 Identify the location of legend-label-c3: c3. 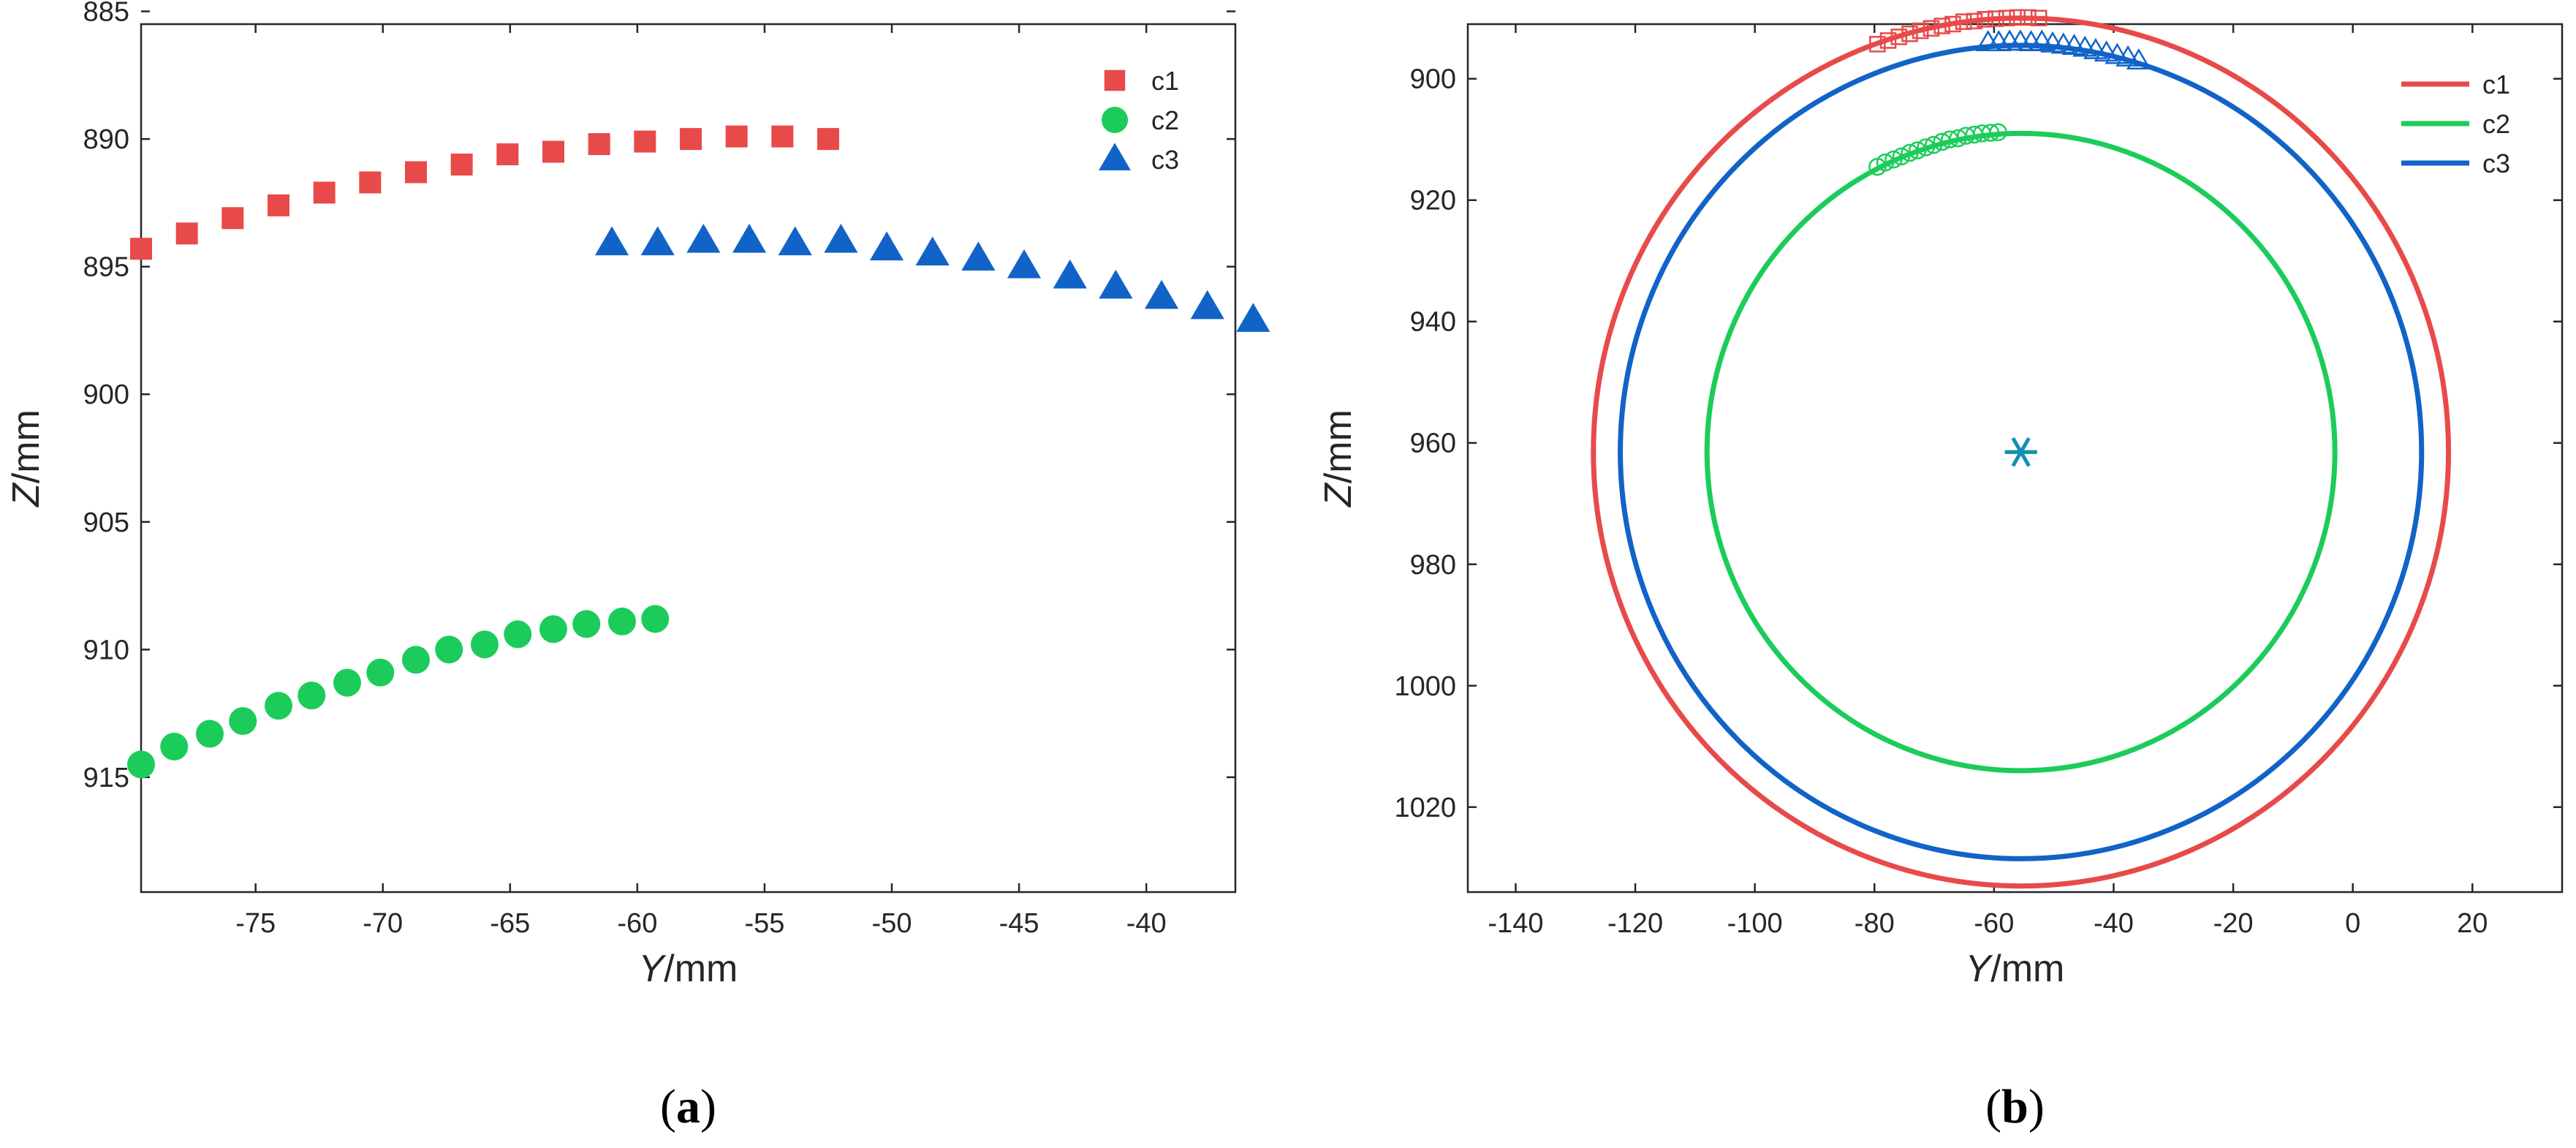
(1165, 160).